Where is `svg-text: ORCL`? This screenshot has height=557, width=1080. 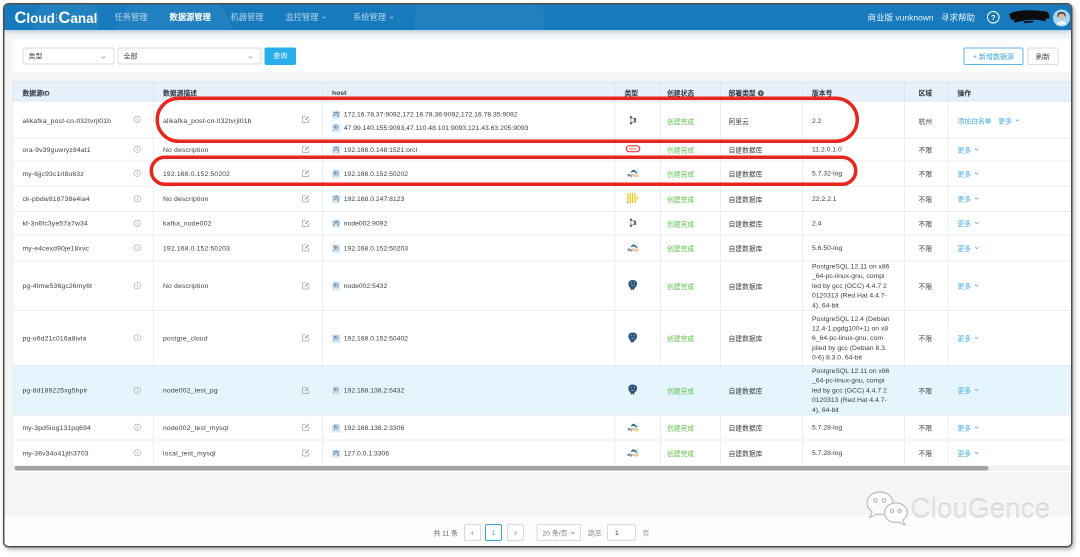
svg-text: ORCL is located at coordinates (633, 149).